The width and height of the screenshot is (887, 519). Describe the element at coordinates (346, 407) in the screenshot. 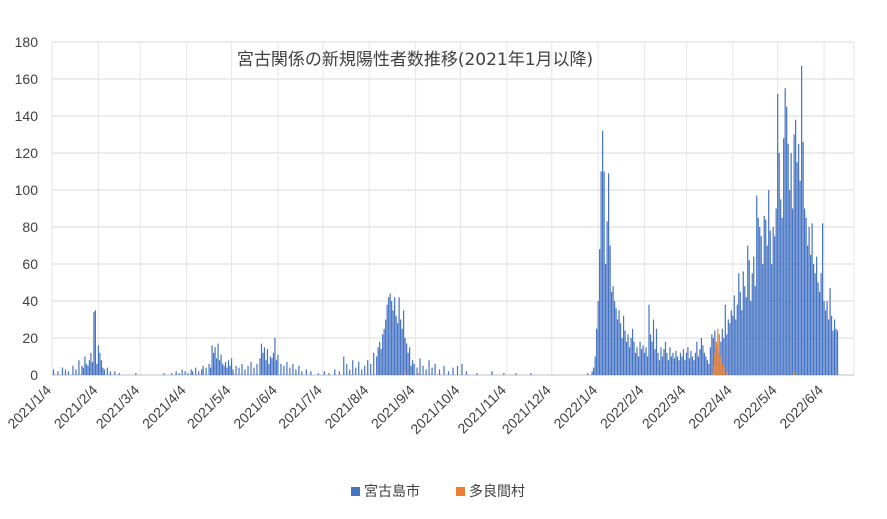

I see `x-tick-label: 2021/8/4` at that location.